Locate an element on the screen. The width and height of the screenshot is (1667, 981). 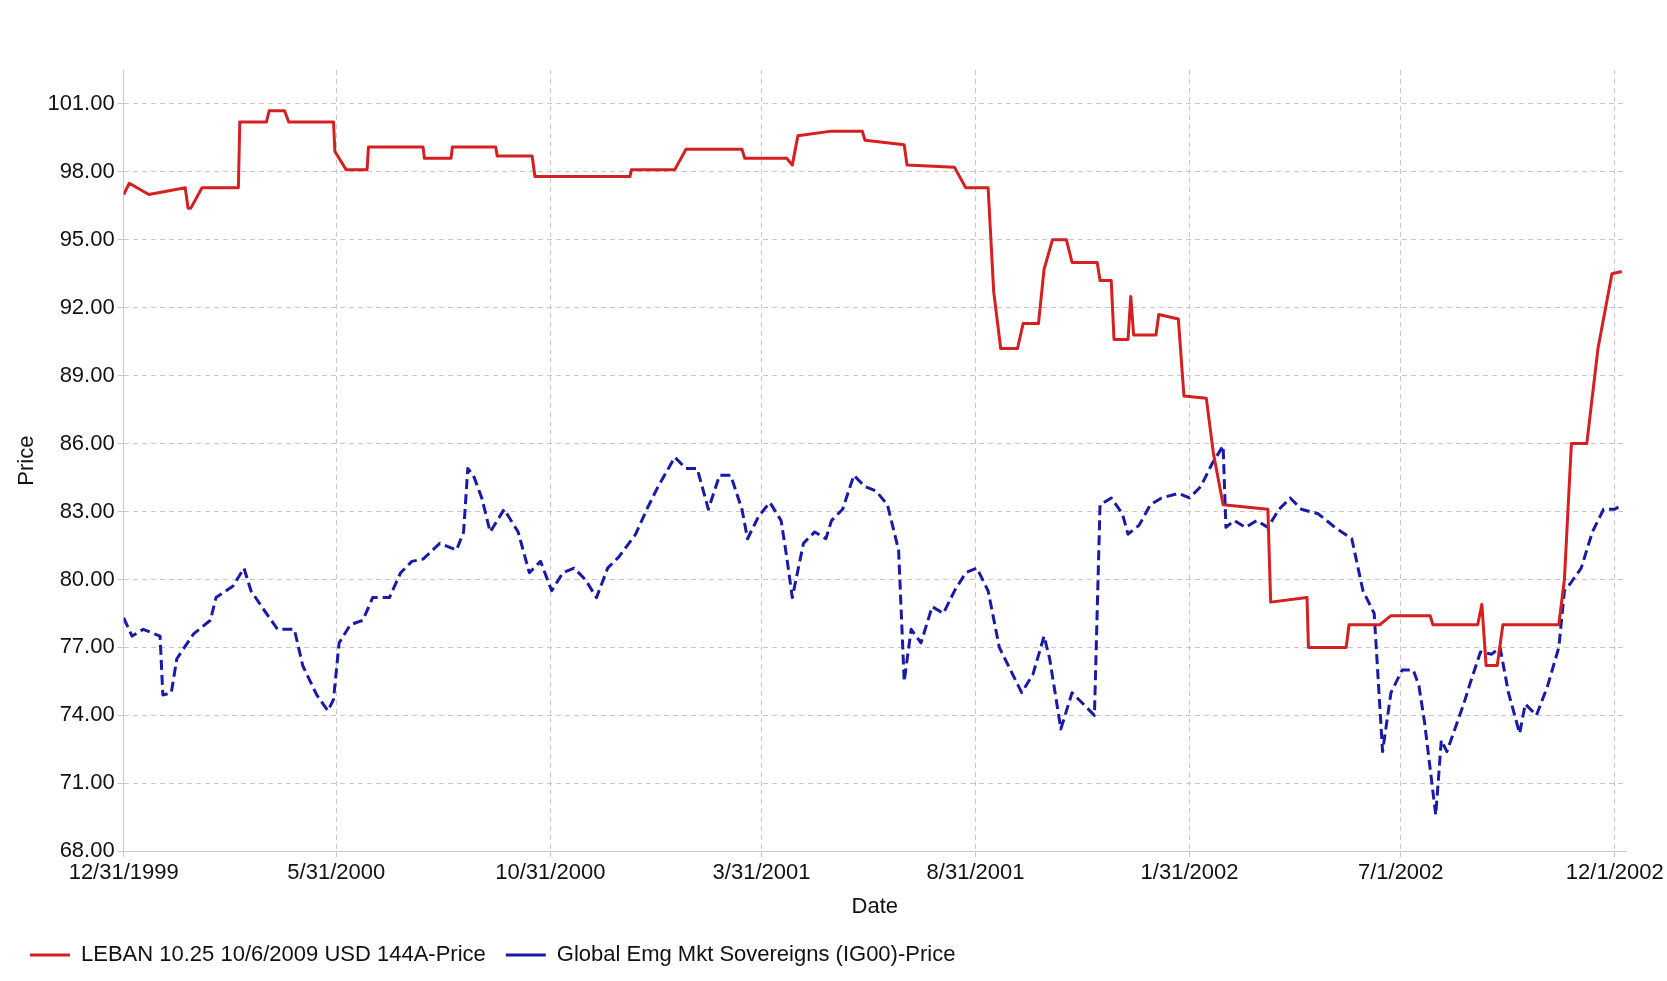
y-tick-label: 86.00 is located at coordinates (87, 442).